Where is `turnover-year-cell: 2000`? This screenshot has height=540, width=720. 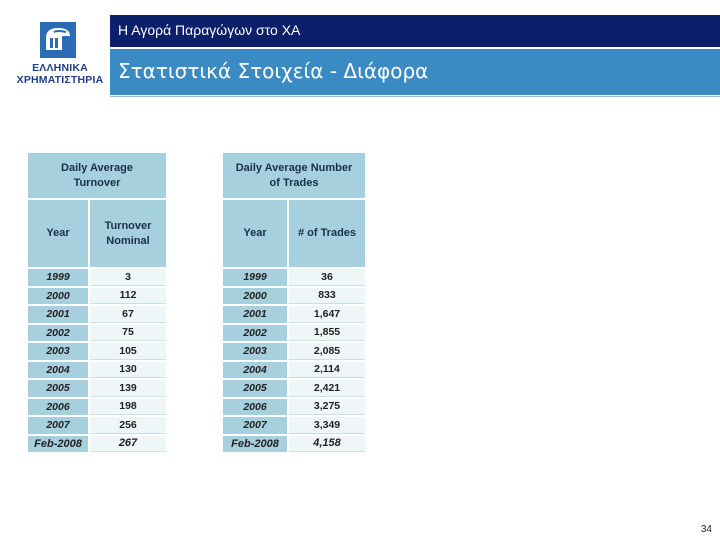 turnover-year-cell: 2000 is located at coordinates (58, 295).